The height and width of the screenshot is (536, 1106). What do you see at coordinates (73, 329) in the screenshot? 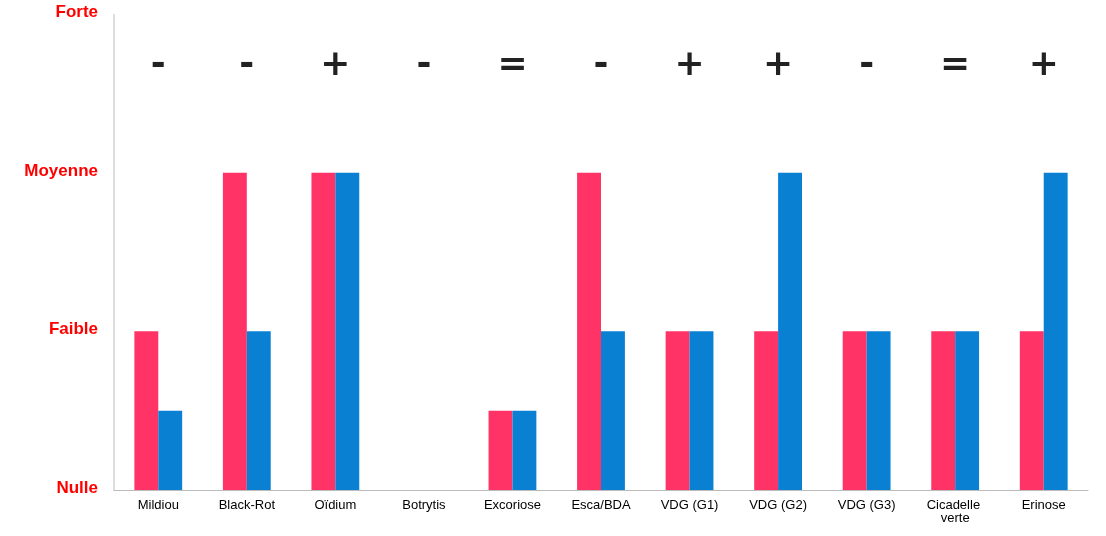
I see `text: Faible` at bounding box center [73, 329].